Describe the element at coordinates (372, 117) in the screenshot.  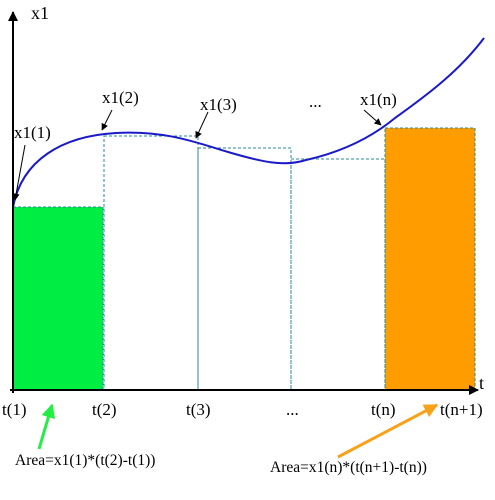
I see `pointer-x1-n` at that location.